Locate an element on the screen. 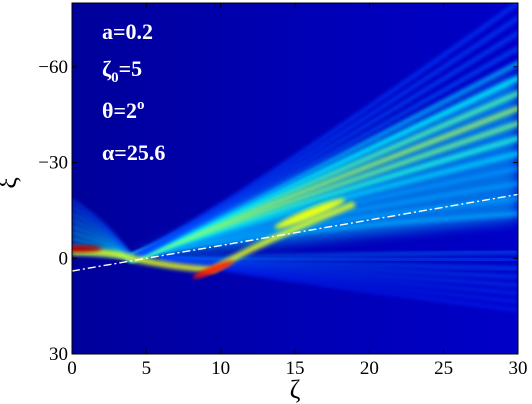 The height and width of the screenshot is (404, 532). x-tick-label: 30 is located at coordinates (518, 368).